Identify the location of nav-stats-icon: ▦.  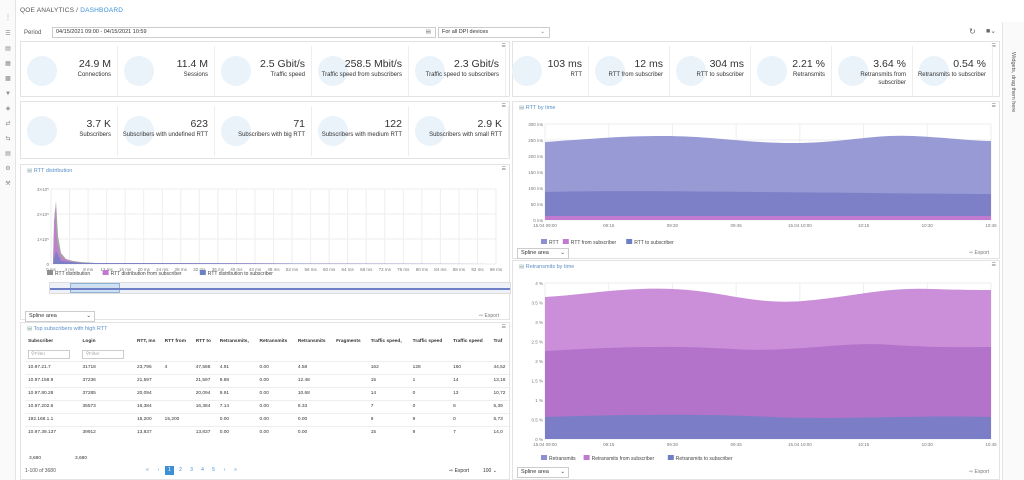
(8, 64).